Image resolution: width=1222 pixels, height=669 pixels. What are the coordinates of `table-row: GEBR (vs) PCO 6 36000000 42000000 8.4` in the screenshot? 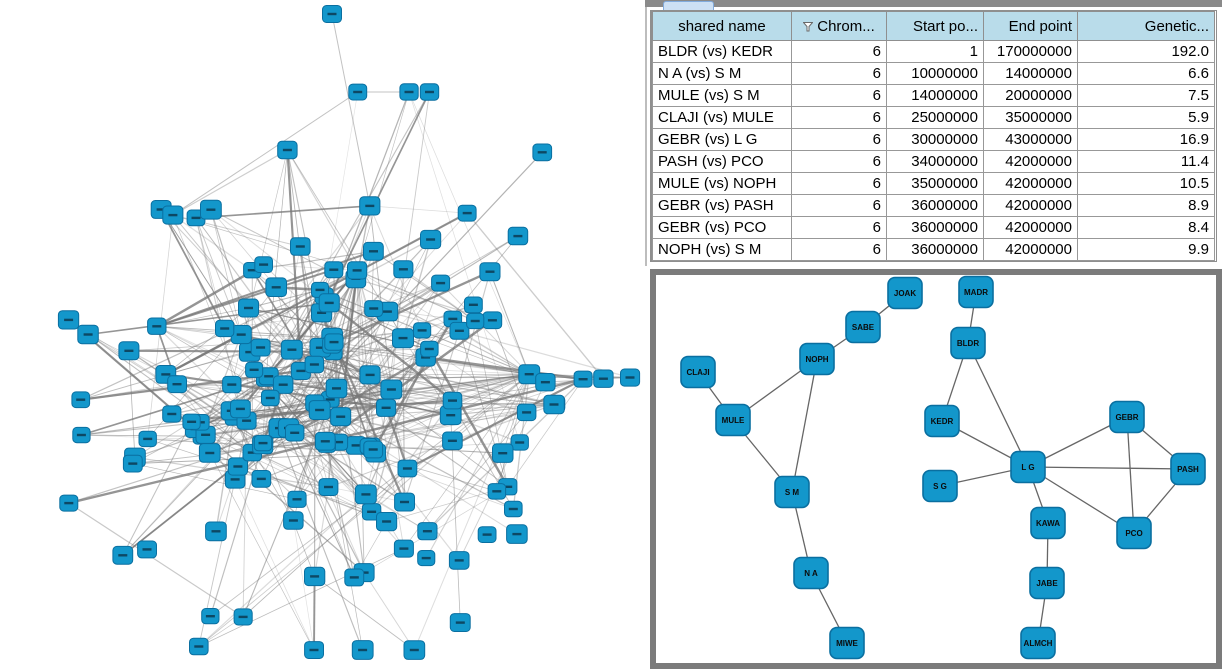 It's located at (933, 227).